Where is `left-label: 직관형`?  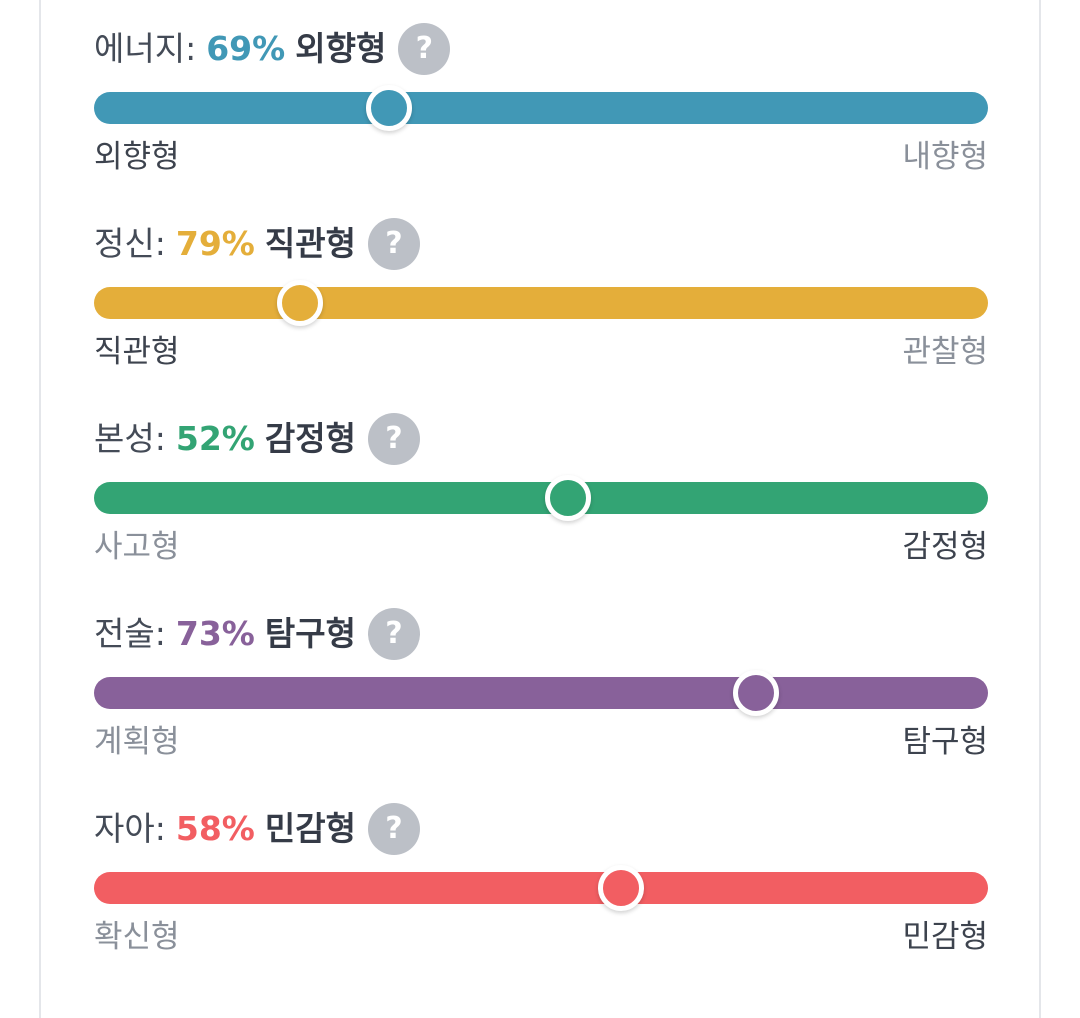 left-label: 직관형 is located at coordinates (137, 352).